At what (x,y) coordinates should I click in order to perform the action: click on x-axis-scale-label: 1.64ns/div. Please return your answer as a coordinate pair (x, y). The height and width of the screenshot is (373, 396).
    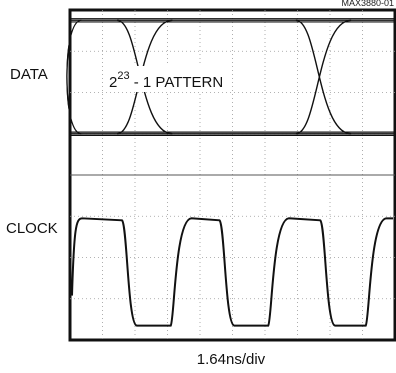
    Looking at the image, I should click on (231, 359).